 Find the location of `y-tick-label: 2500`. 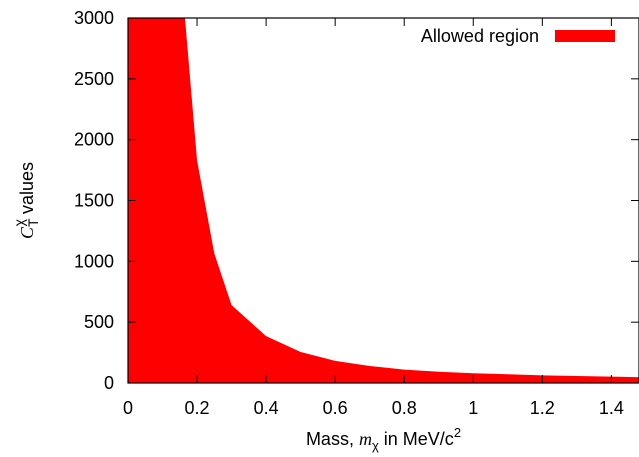

y-tick-label: 2500 is located at coordinates (94, 79).